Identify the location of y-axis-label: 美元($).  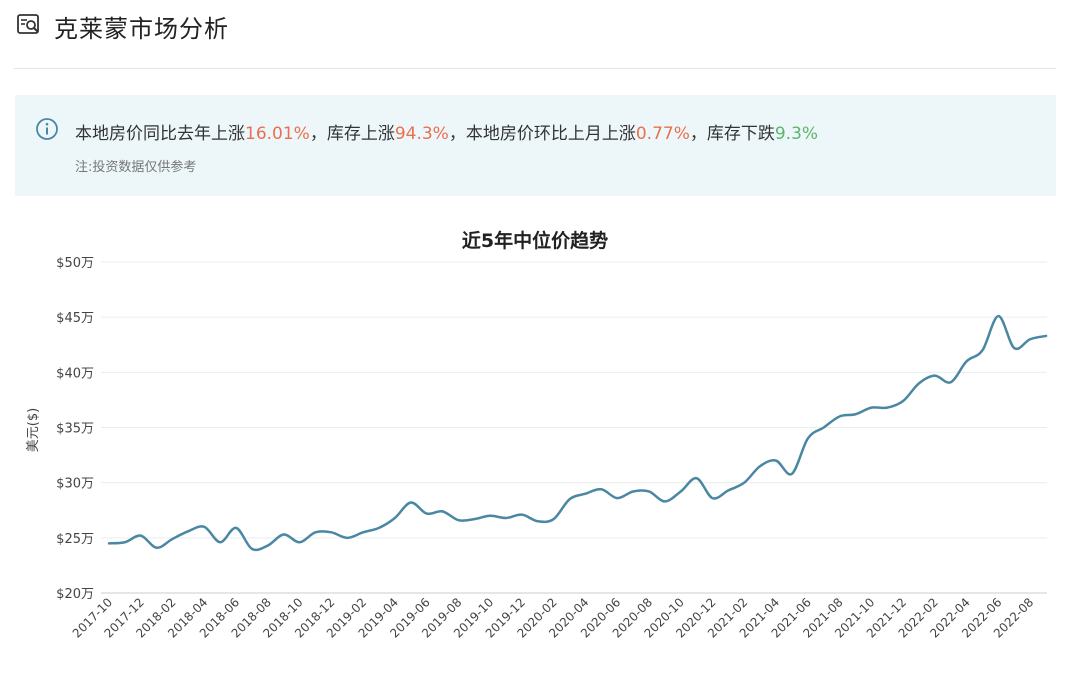
(33, 430).